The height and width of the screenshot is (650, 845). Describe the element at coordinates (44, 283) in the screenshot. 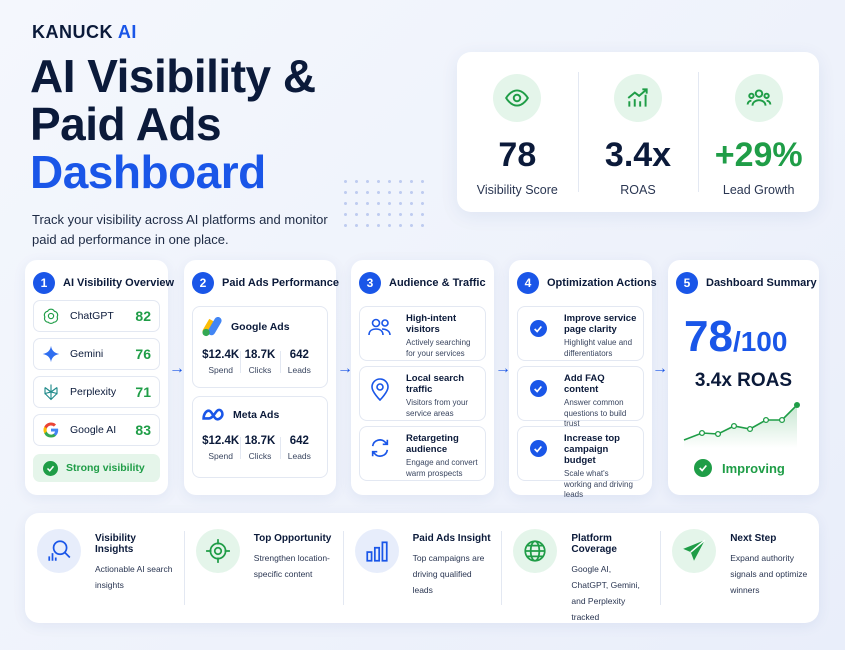

I see `step-number: 1` at that location.